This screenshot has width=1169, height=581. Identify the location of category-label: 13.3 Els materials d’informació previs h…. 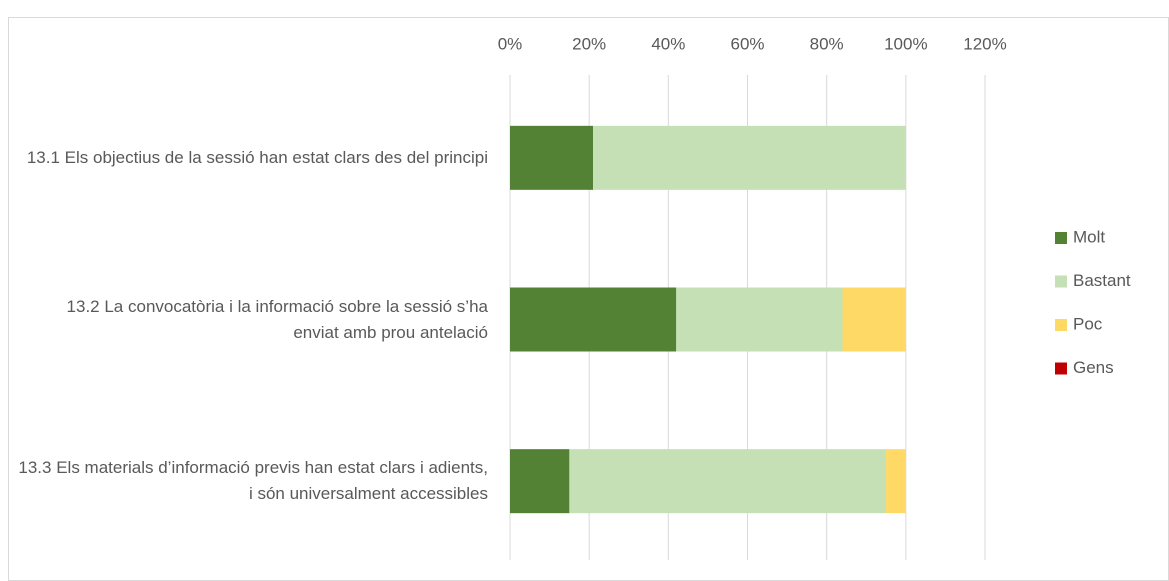
(253, 481).